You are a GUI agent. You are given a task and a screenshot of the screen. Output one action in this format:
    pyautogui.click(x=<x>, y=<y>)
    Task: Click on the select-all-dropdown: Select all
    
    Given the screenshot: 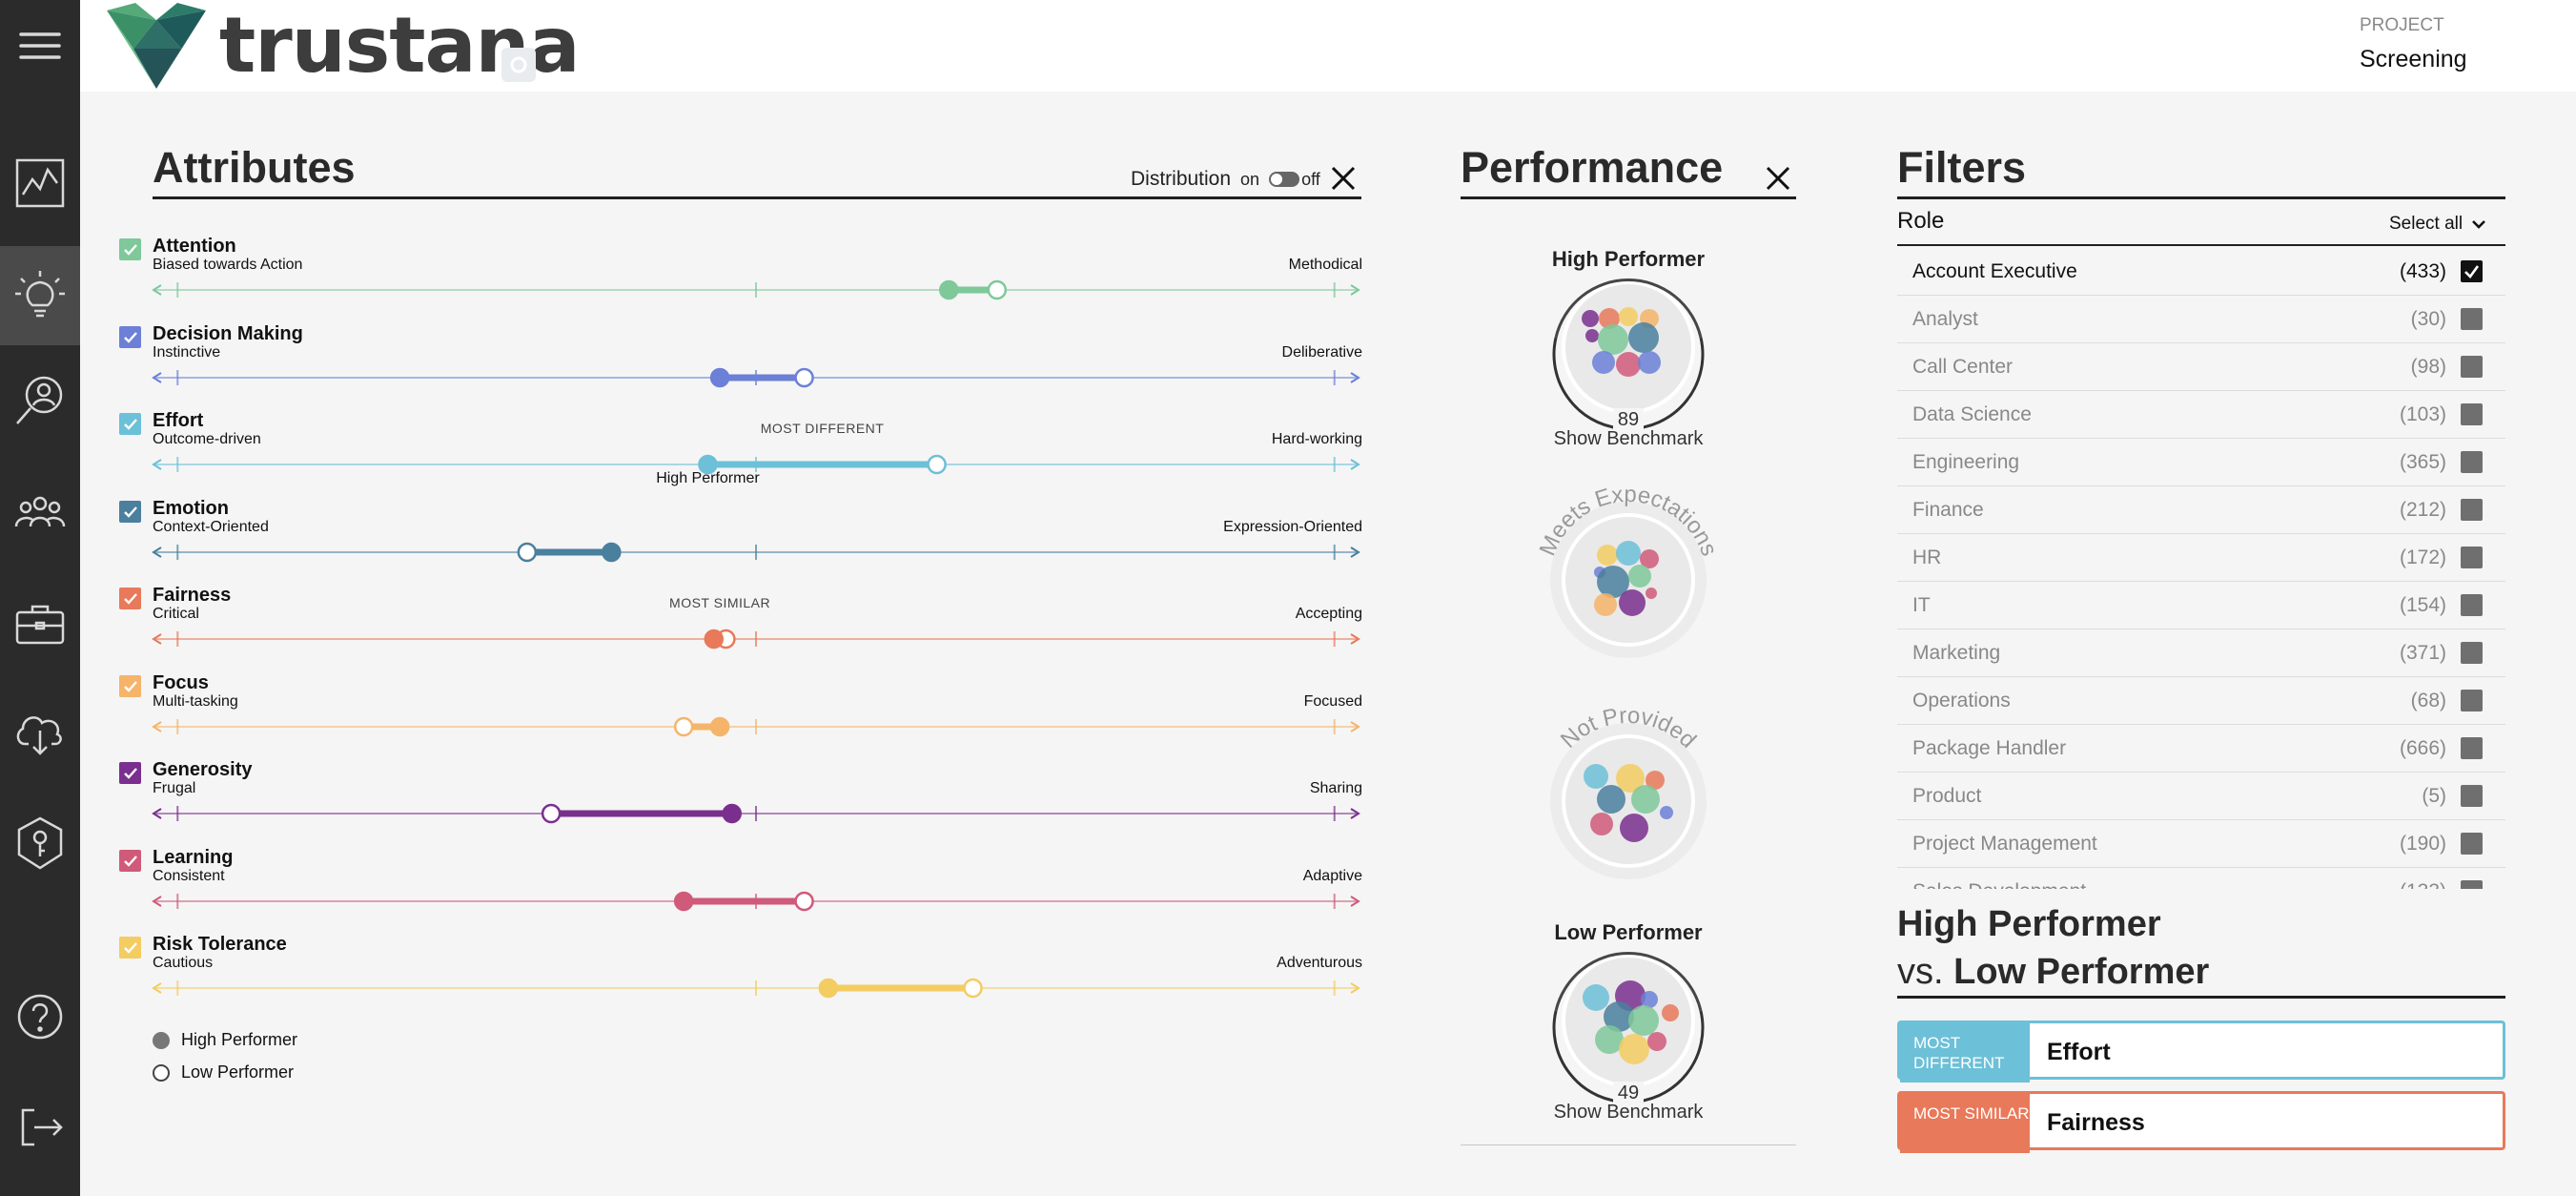 What is the action you would take?
    pyautogui.click(x=2438, y=225)
    